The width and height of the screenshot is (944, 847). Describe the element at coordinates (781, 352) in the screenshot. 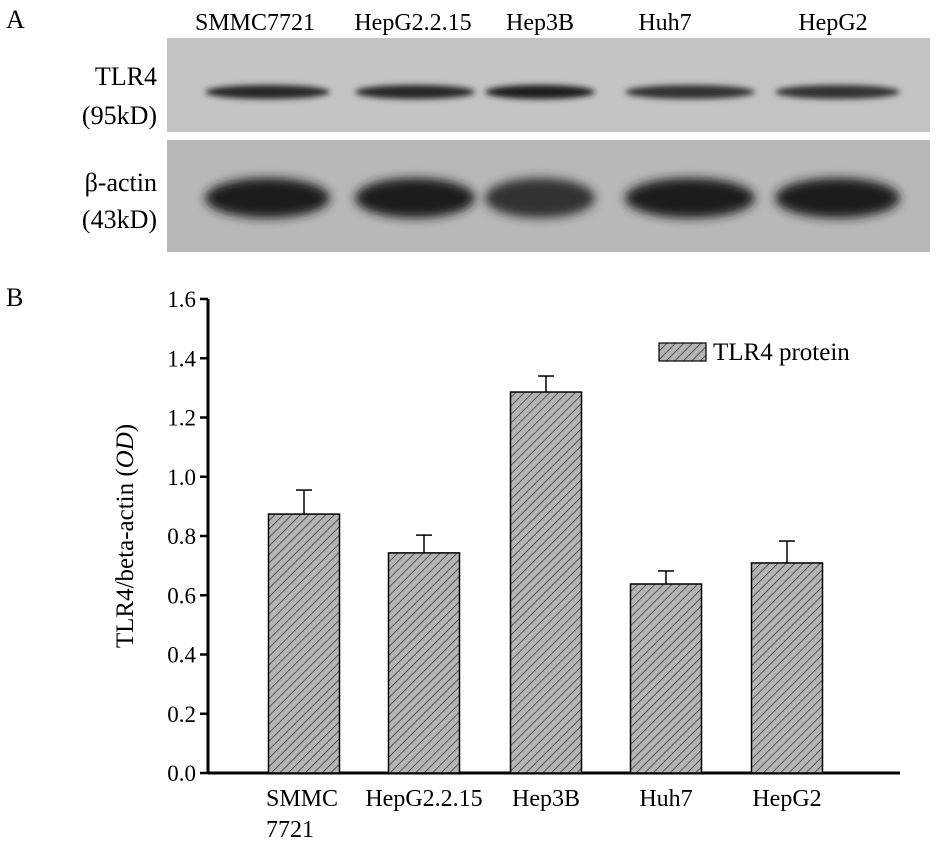

I see `legend-label: TLR4 protein` at that location.